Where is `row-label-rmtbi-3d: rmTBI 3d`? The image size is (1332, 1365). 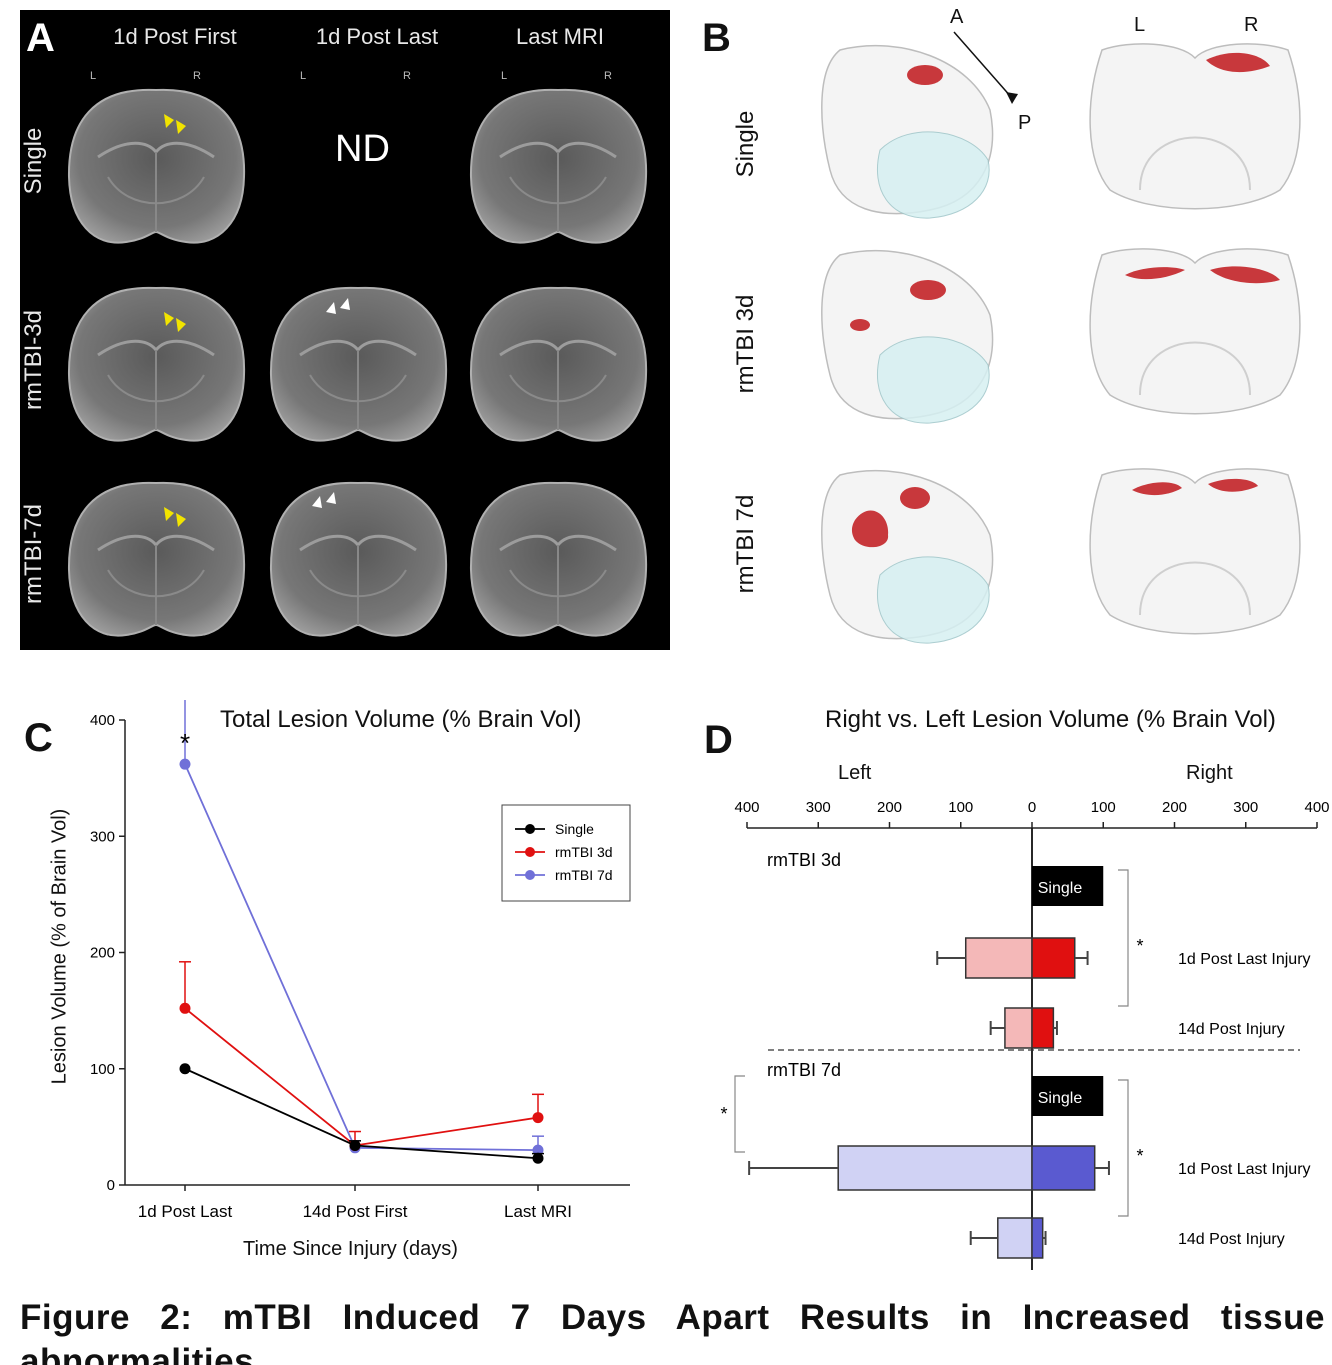
row-label-rmtbi-3d: rmTBI 3d is located at coordinates (745, 344).